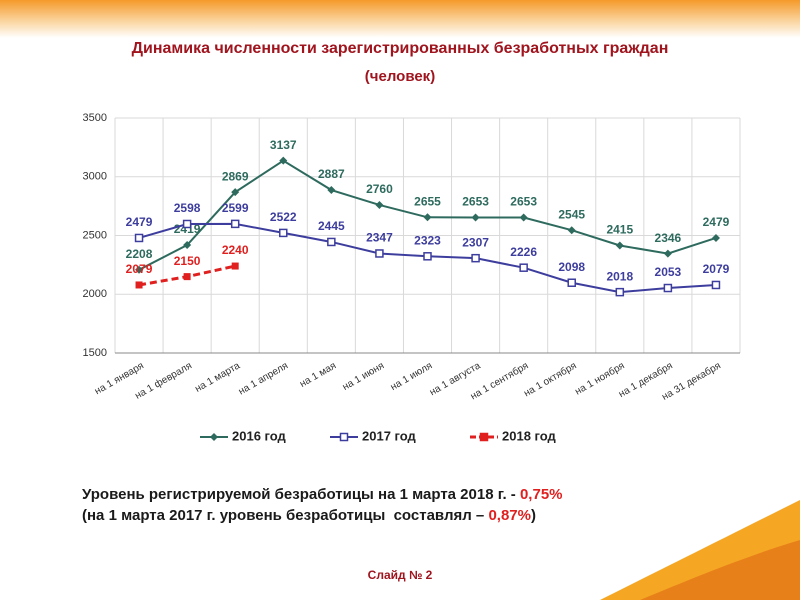 The width and height of the screenshot is (800, 600). Describe the element at coordinates (400, 76) in the screenshot. I see `chart-subtitle: (человек)` at that location.